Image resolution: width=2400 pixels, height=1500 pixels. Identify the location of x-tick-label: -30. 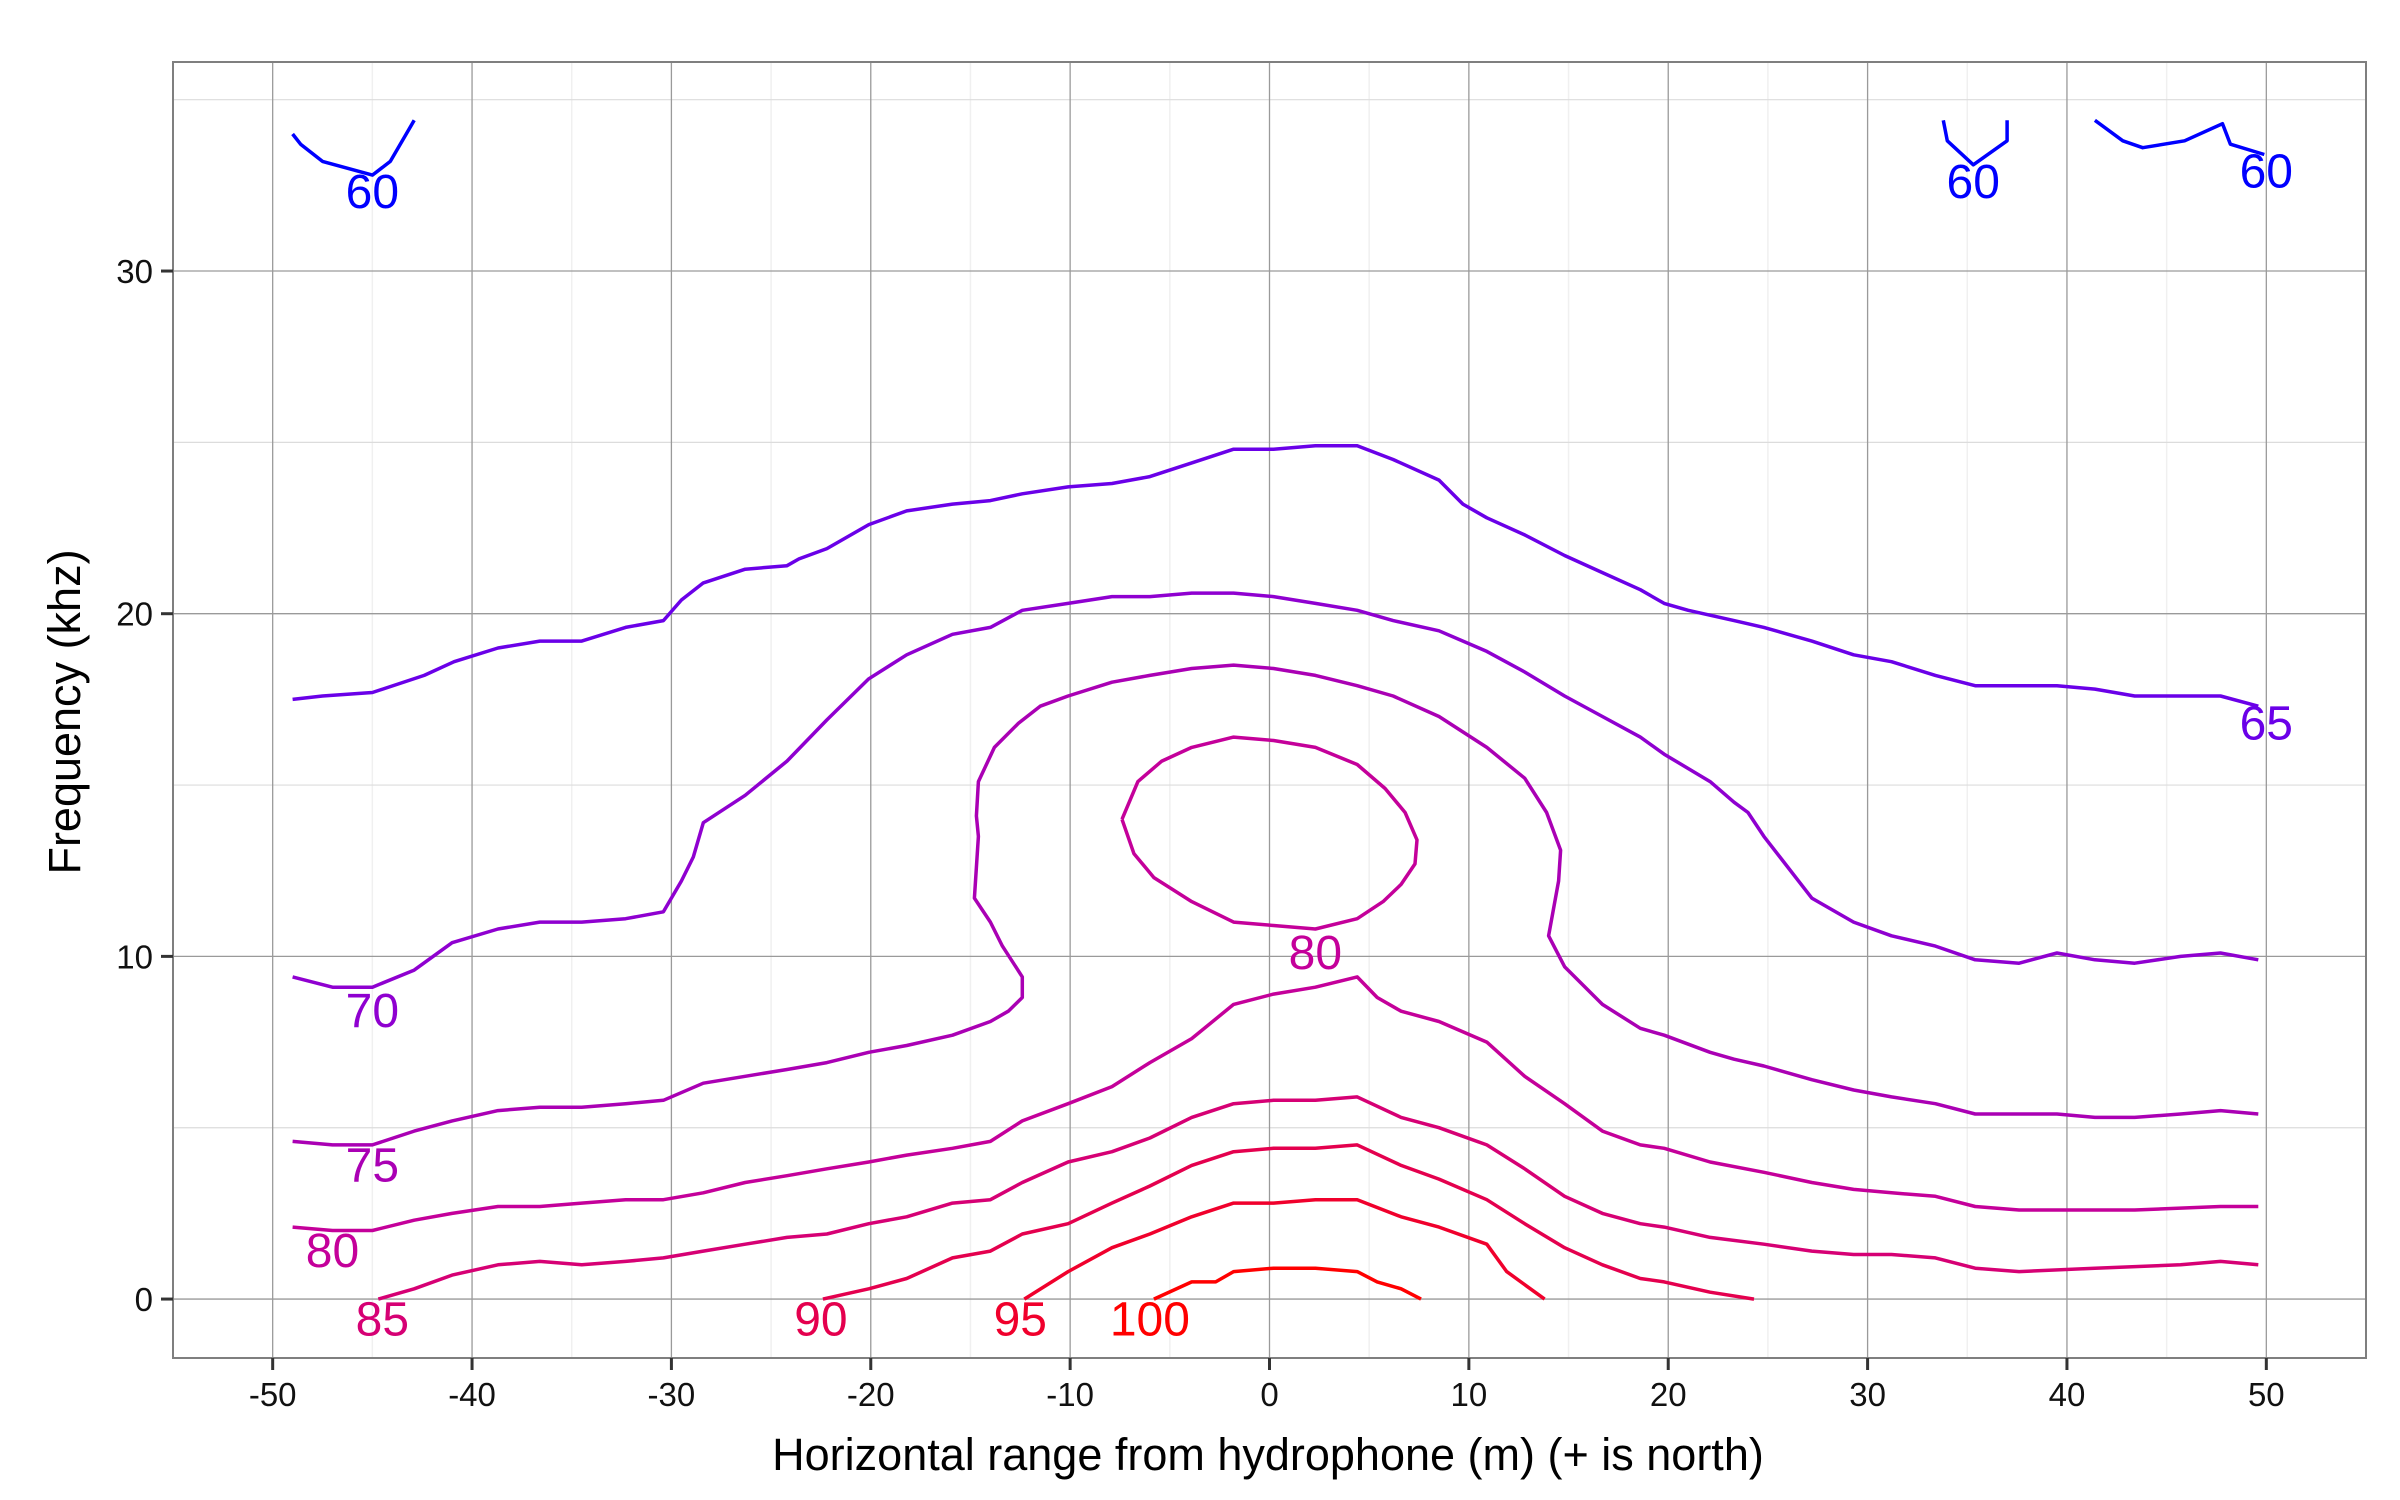
(672, 1394).